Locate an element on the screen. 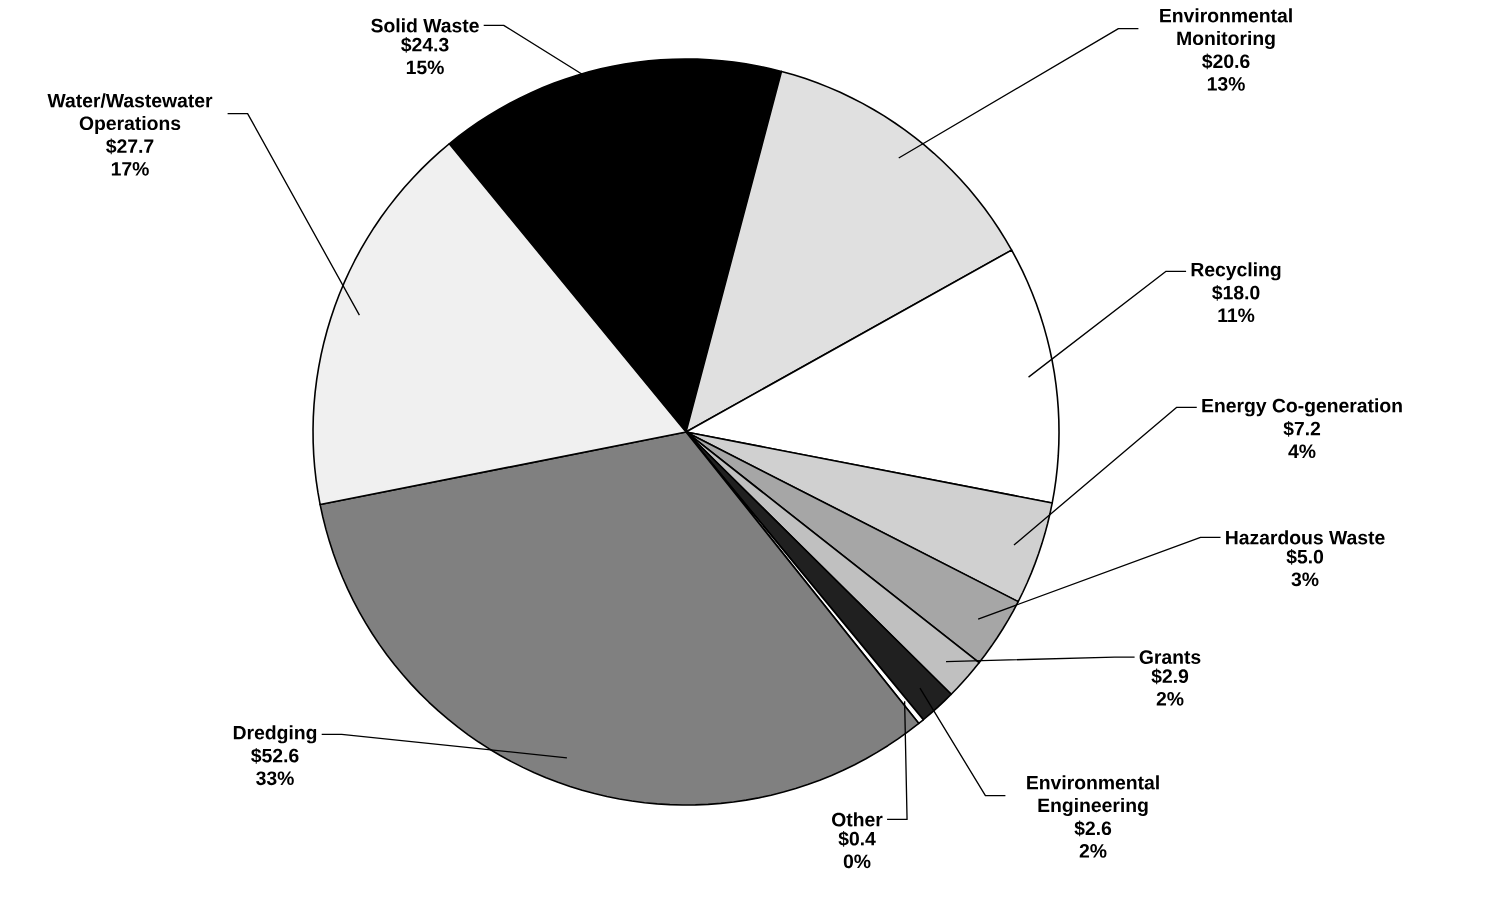 This screenshot has height=917, width=1487. slice-label: Other is located at coordinates (857, 819).